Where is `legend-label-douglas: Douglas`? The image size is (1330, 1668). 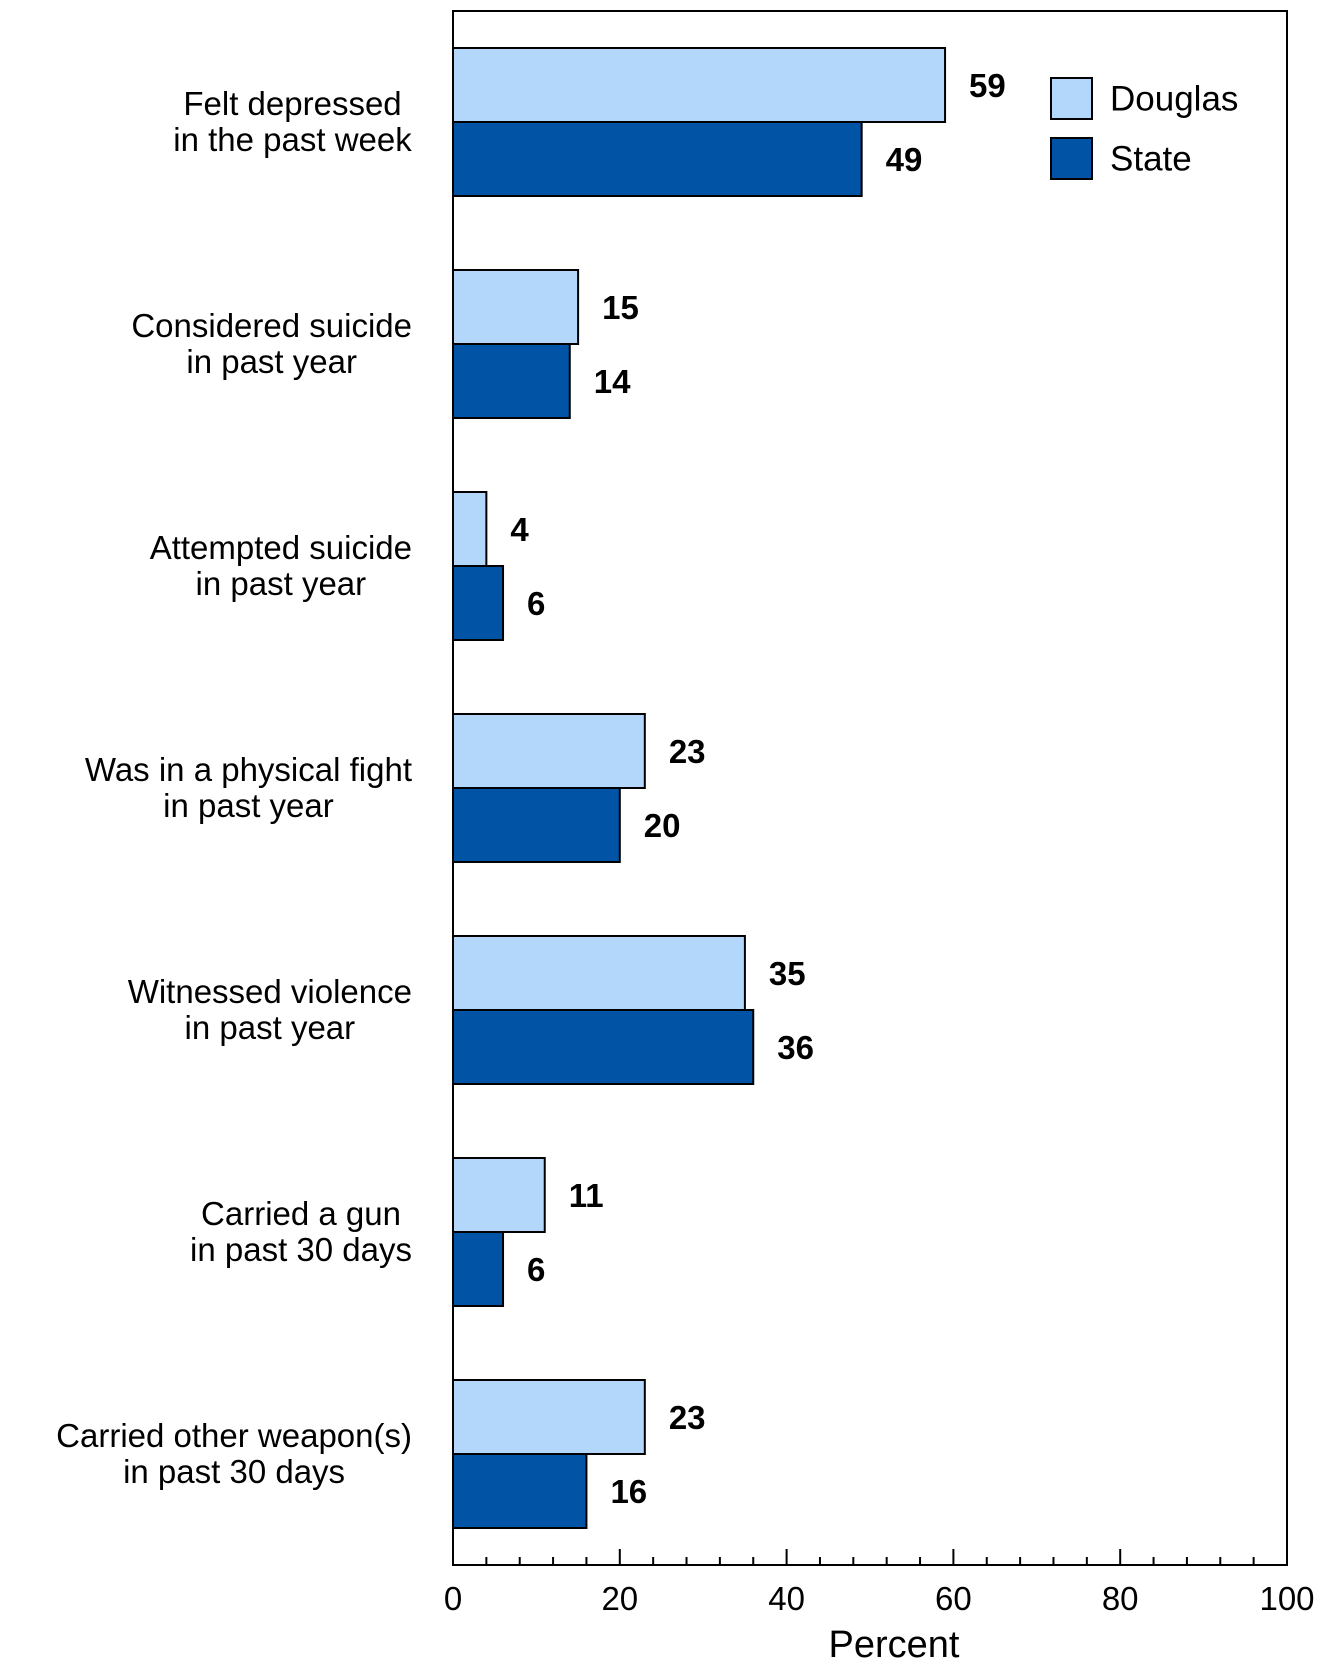
legend-label-douglas: Douglas is located at coordinates (1174, 99).